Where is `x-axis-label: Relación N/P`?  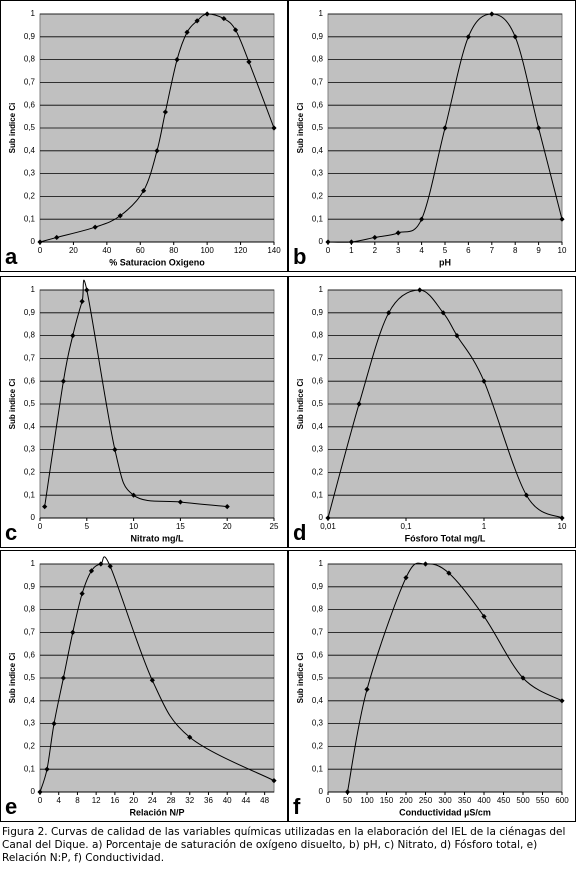
x-axis-label: Relación N/P is located at coordinates (156, 812).